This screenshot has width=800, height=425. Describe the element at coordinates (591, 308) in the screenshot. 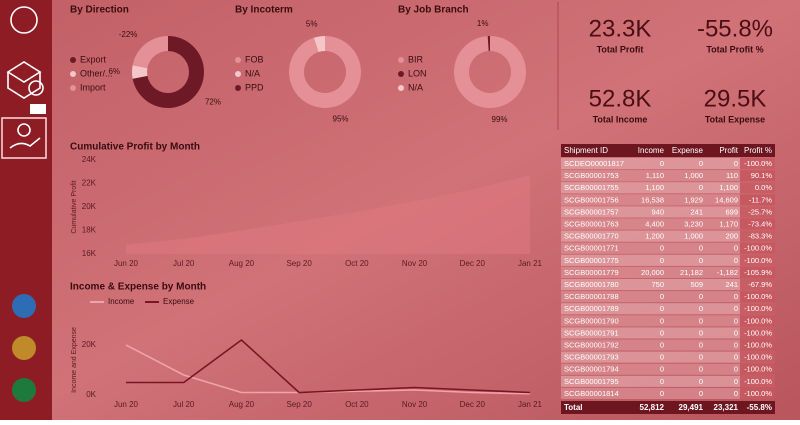

I see `table-cell: SCGB00001789` at that location.